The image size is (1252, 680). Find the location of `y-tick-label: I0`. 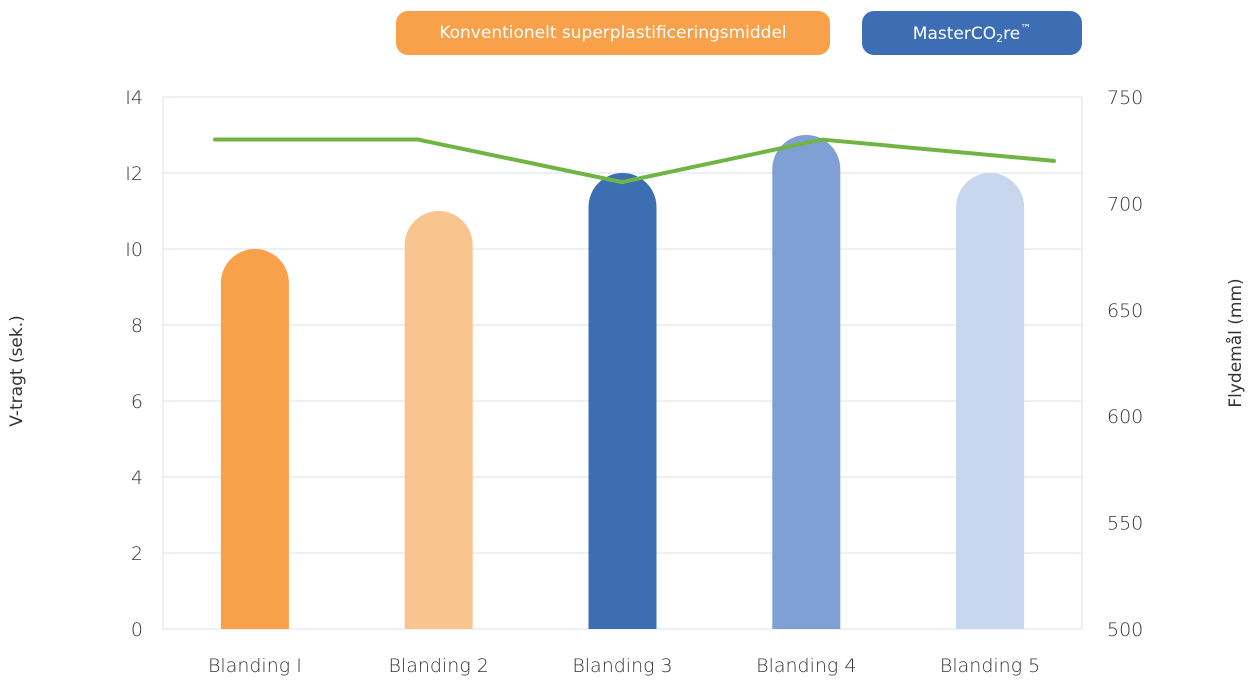

y-tick-label: I0 is located at coordinates (134, 250).